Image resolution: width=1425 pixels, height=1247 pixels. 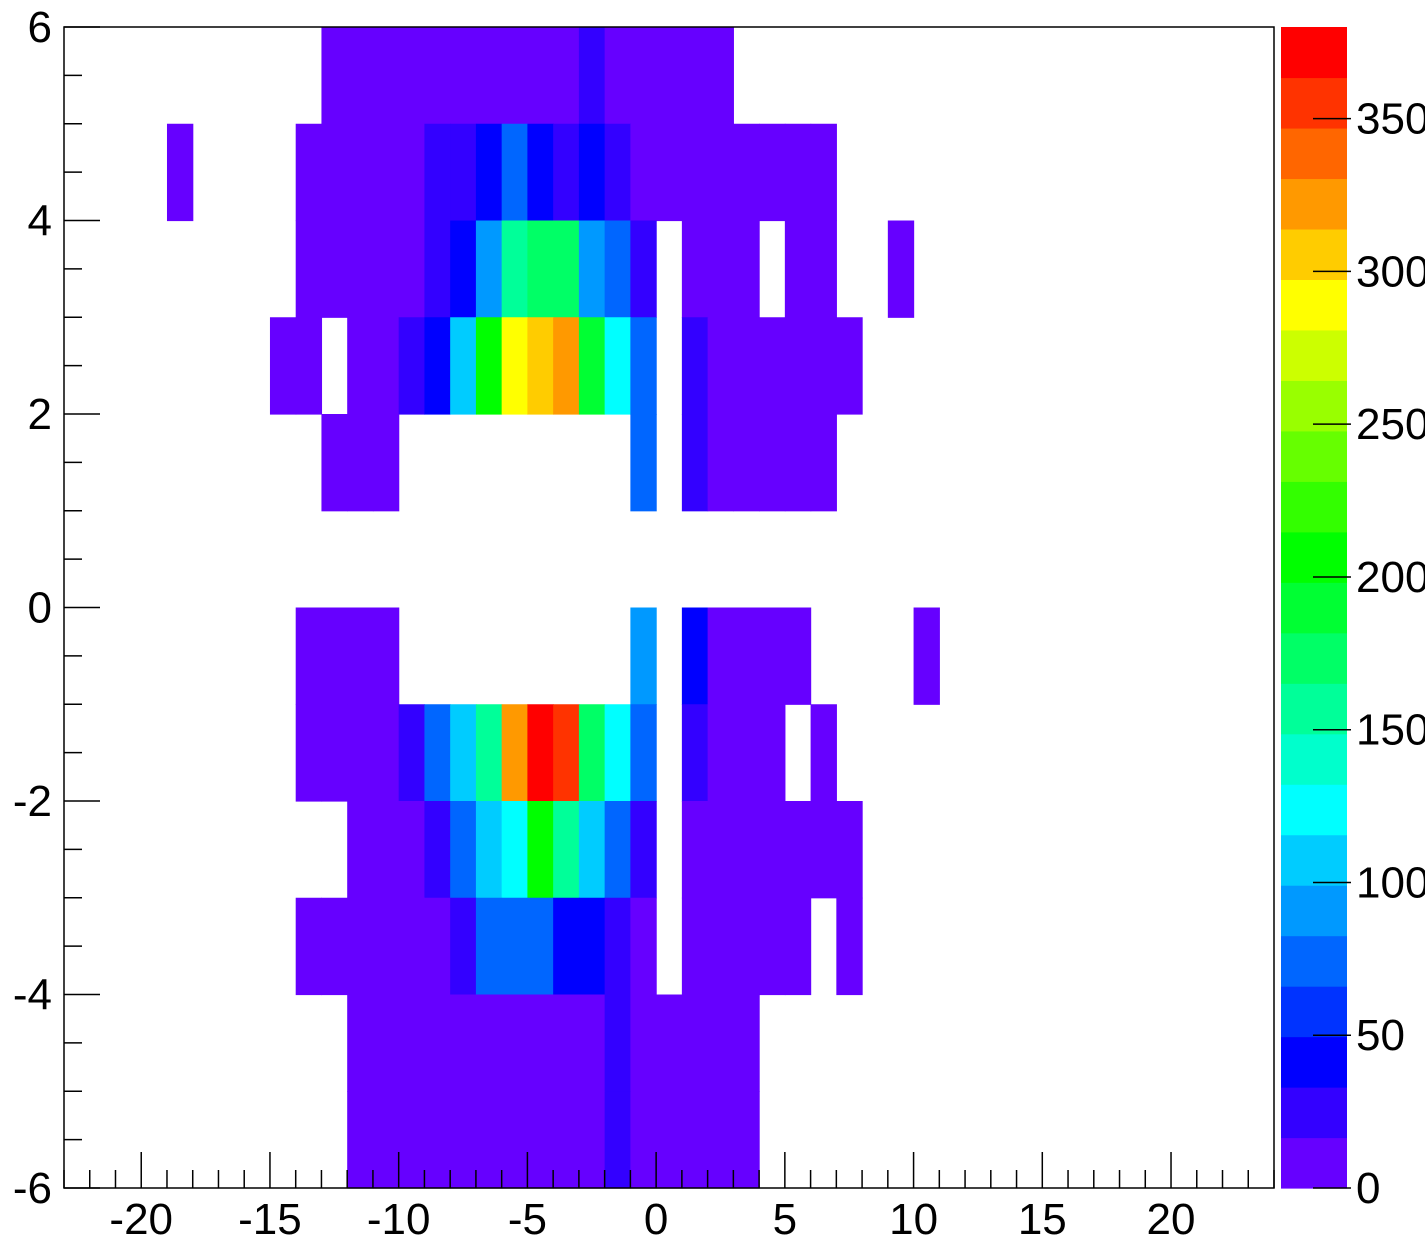 I want to click on y-axis: -6 -4 -2 0 2 4 6, so click(x=56, y=608).